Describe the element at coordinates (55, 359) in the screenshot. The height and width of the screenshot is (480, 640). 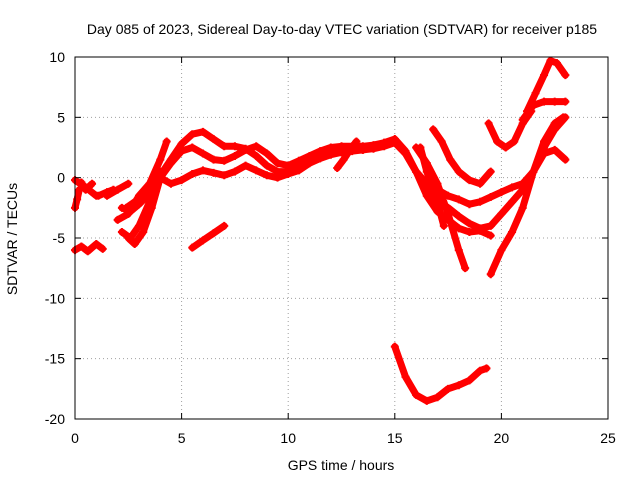
I see `y-tick-label: -15` at that location.